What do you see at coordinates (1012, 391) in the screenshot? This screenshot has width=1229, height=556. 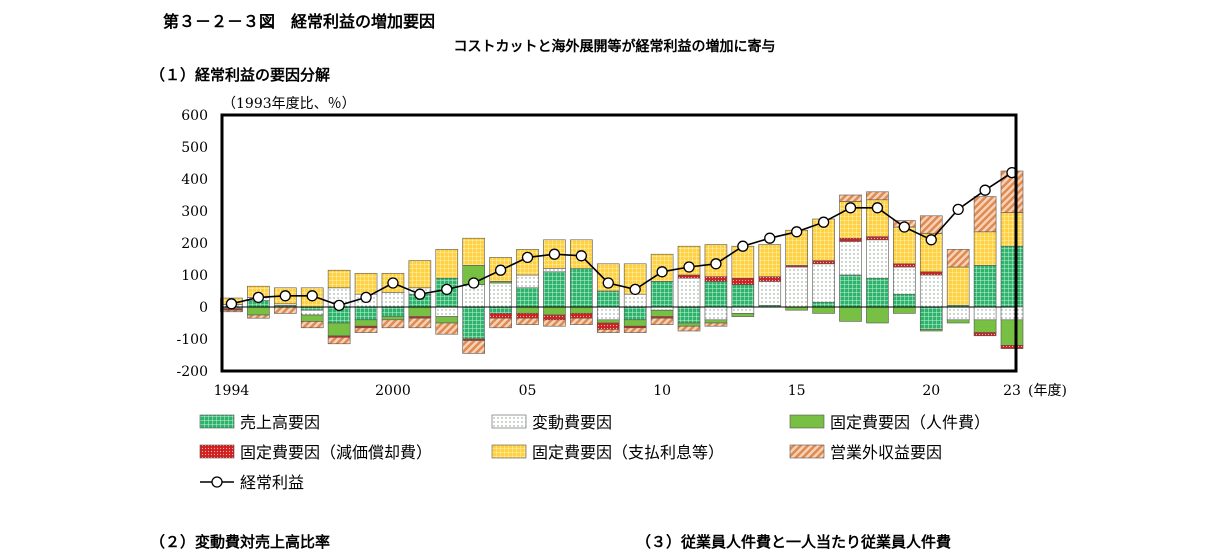 I see `x-tick-label: 23` at bounding box center [1012, 391].